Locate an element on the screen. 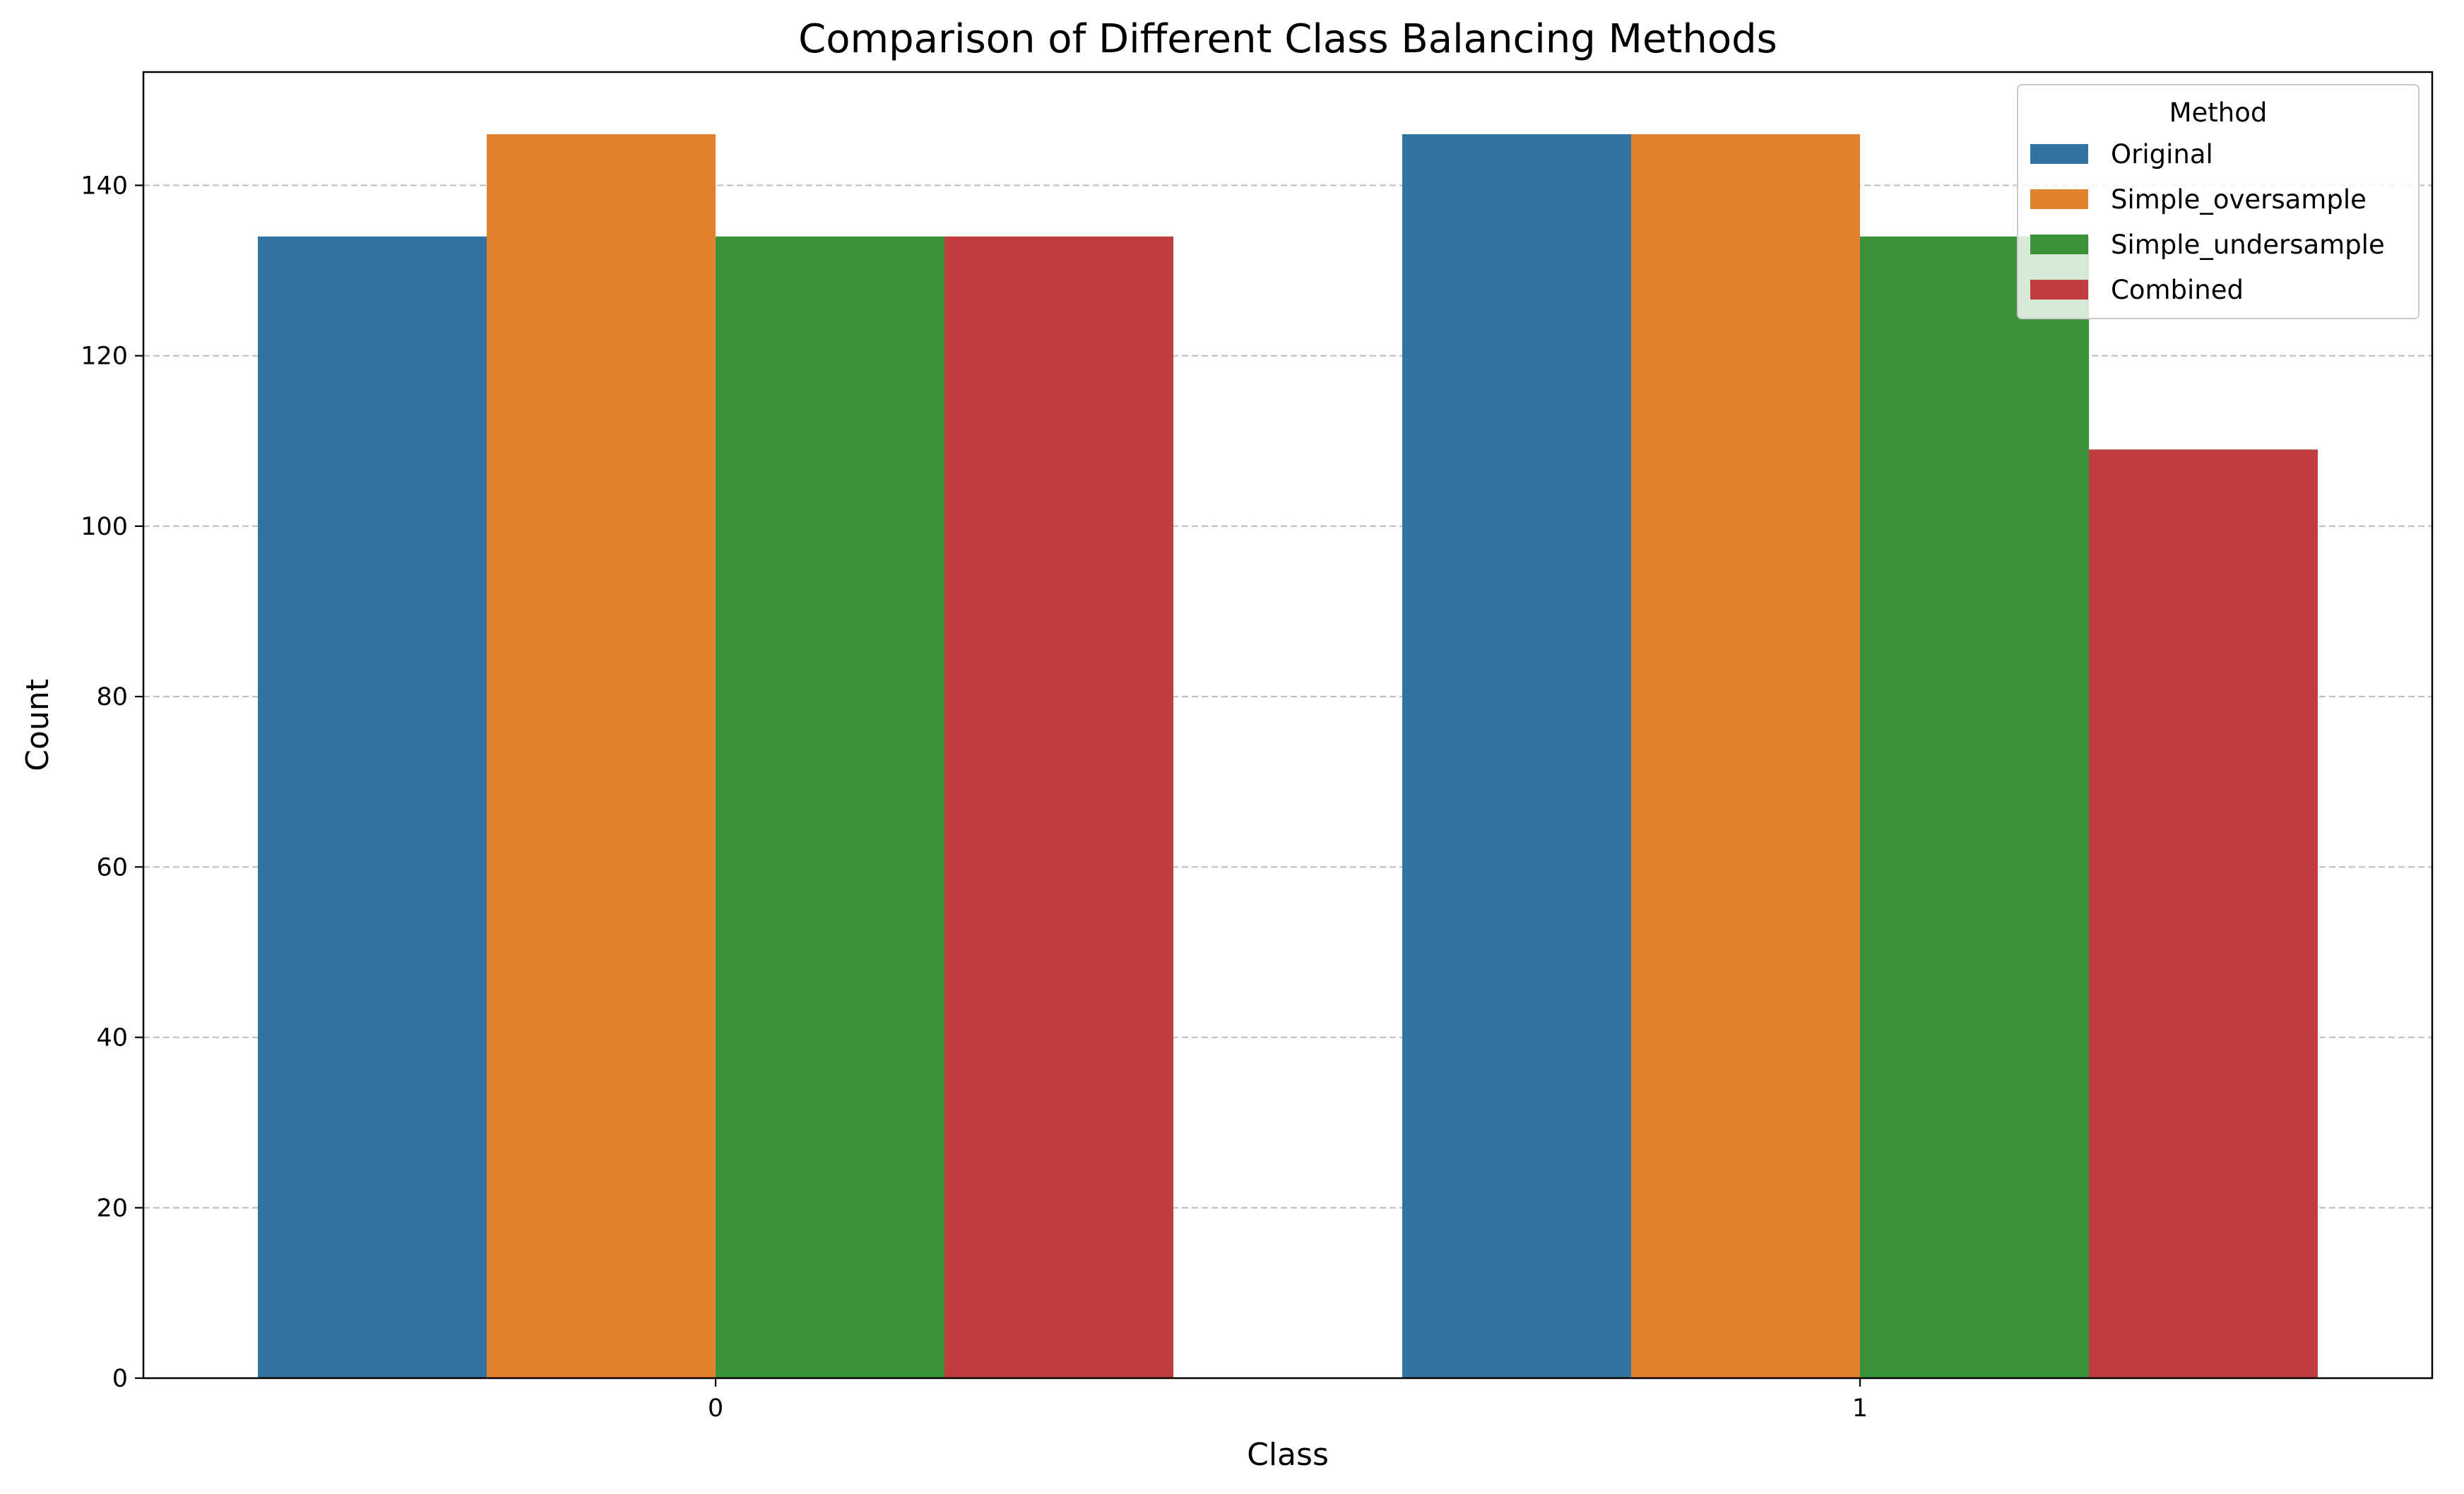  legend-label-simple-oversample: Simple_oversample is located at coordinates (2239, 200).